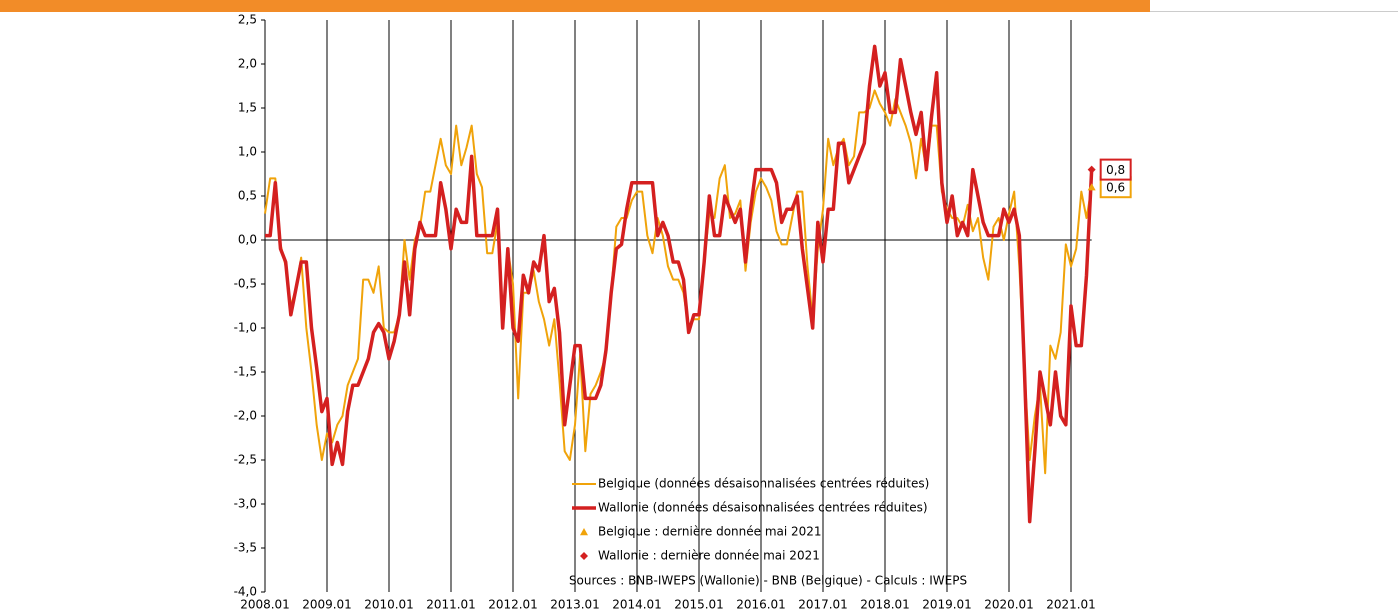 This screenshot has width=1398, height=613. Describe the element at coordinates (245, 328) in the screenshot. I see `y-tick-label: -1,0` at that location.